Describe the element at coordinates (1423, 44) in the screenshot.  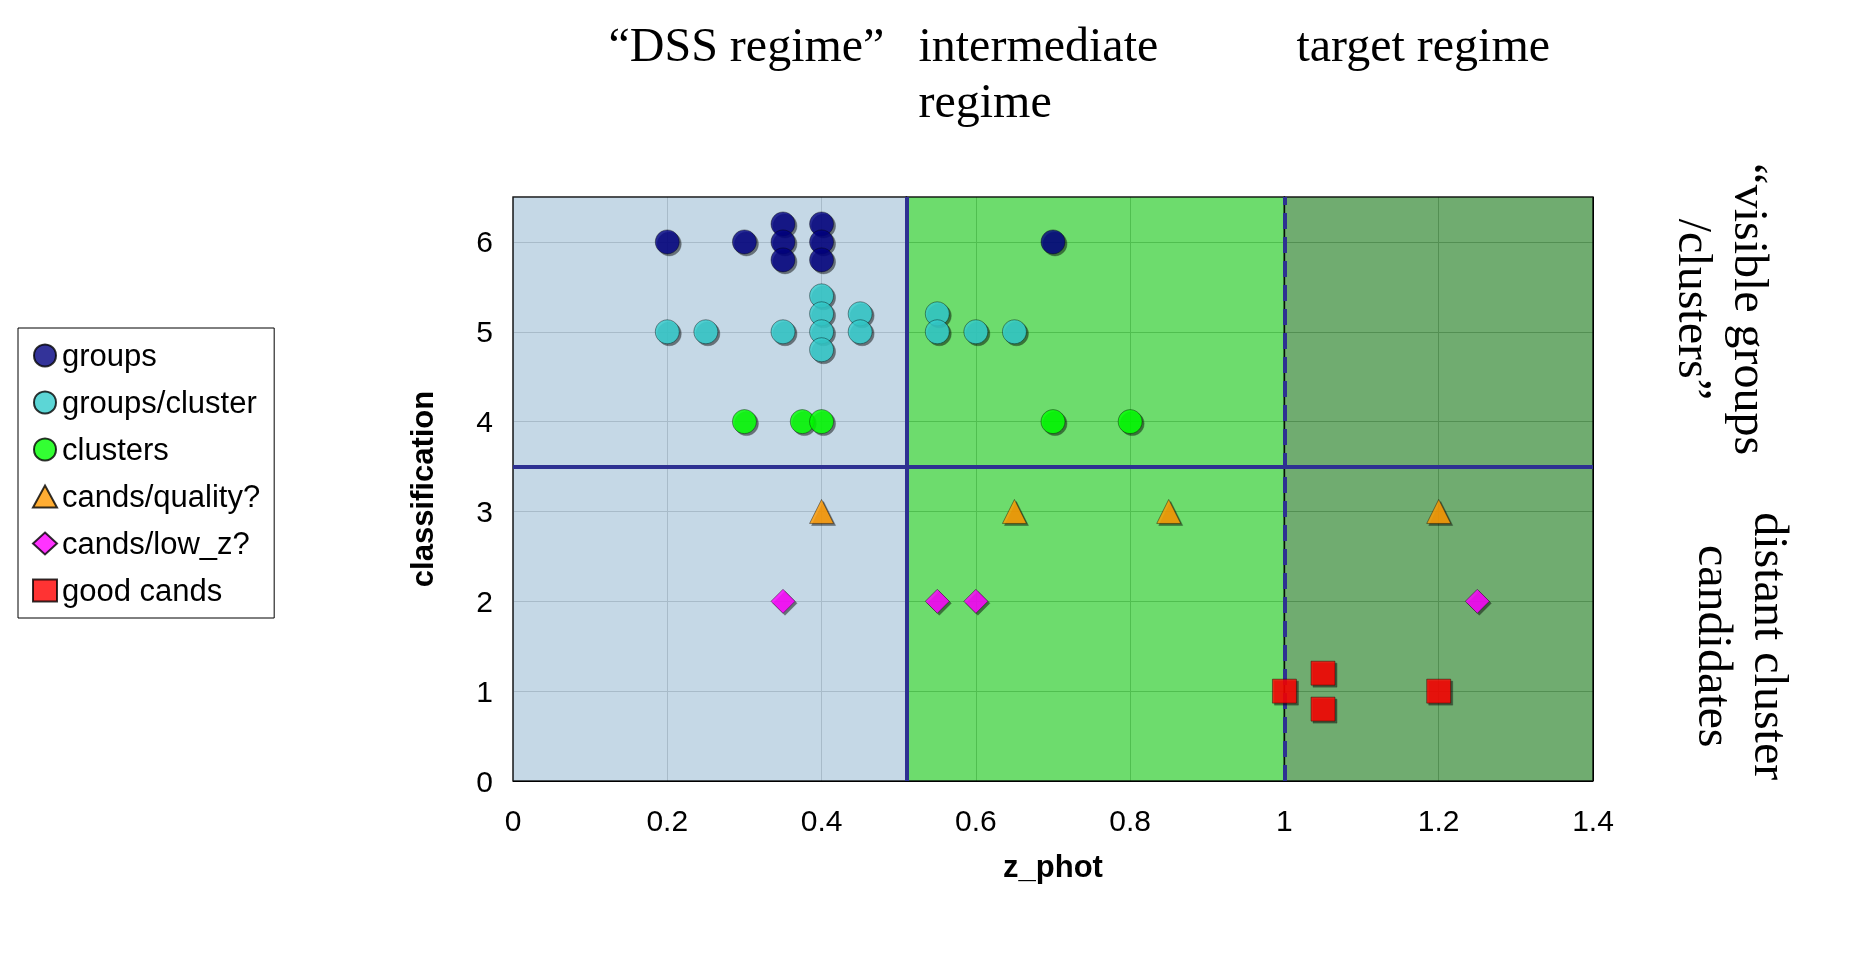
I see `text: target regime` at that location.